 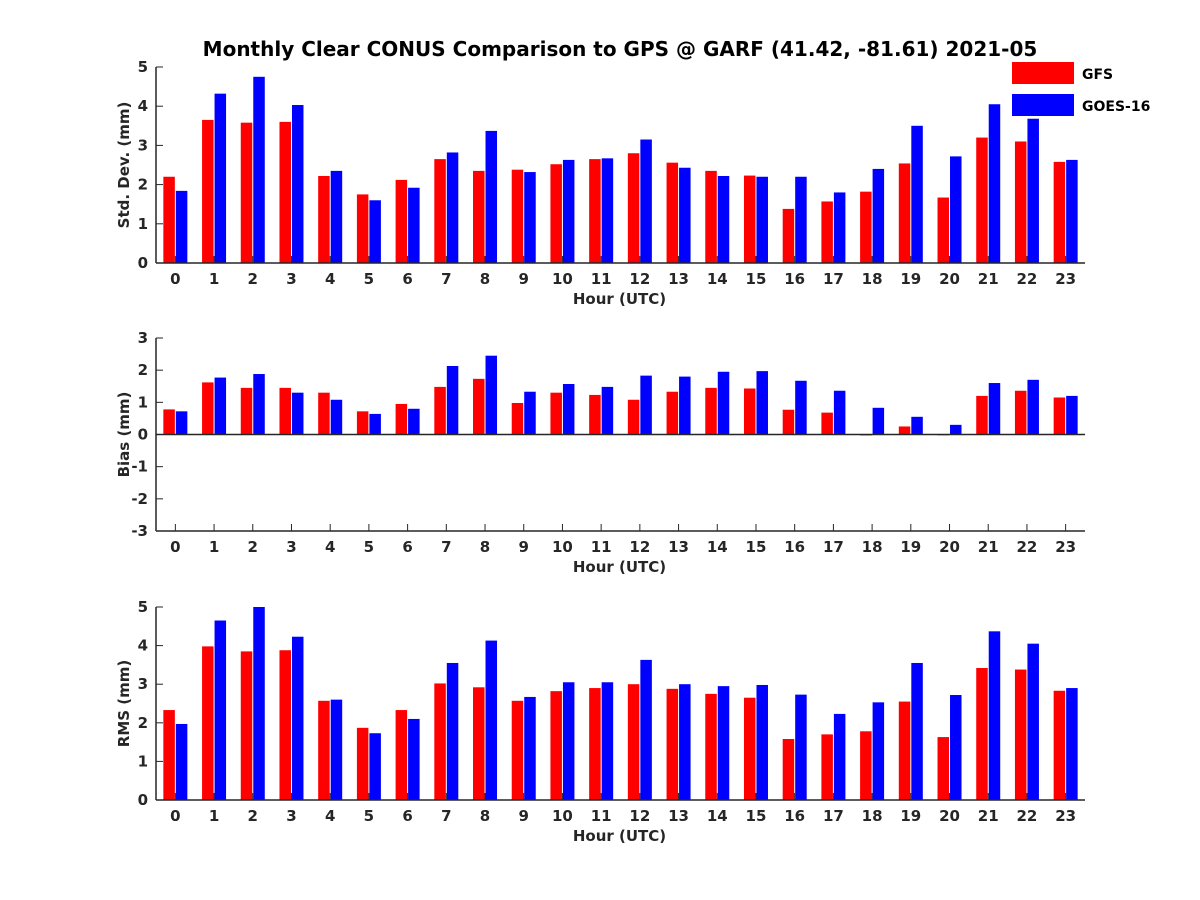 What do you see at coordinates (369, 816) in the screenshot?
I see `x-tick-label-rms-5: 5` at bounding box center [369, 816].